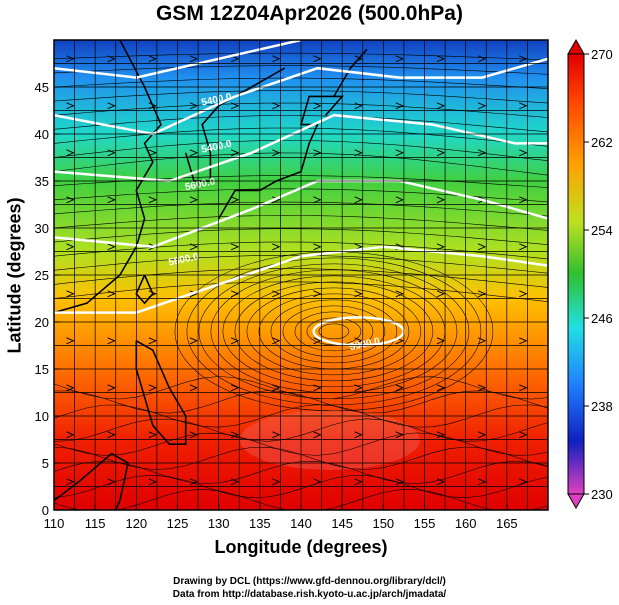 This screenshot has width=619, height=605. I want to click on colorbar: 270 262 254 246 238 230, so click(590, 274).